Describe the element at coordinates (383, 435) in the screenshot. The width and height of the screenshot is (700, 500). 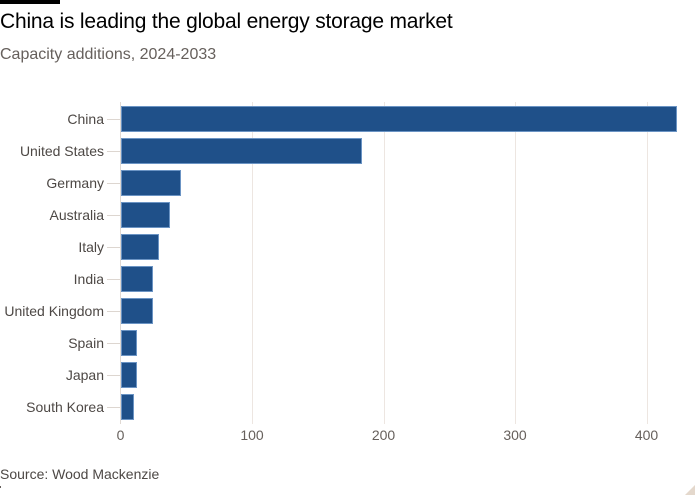
I see `x-tick-label: 200` at that location.